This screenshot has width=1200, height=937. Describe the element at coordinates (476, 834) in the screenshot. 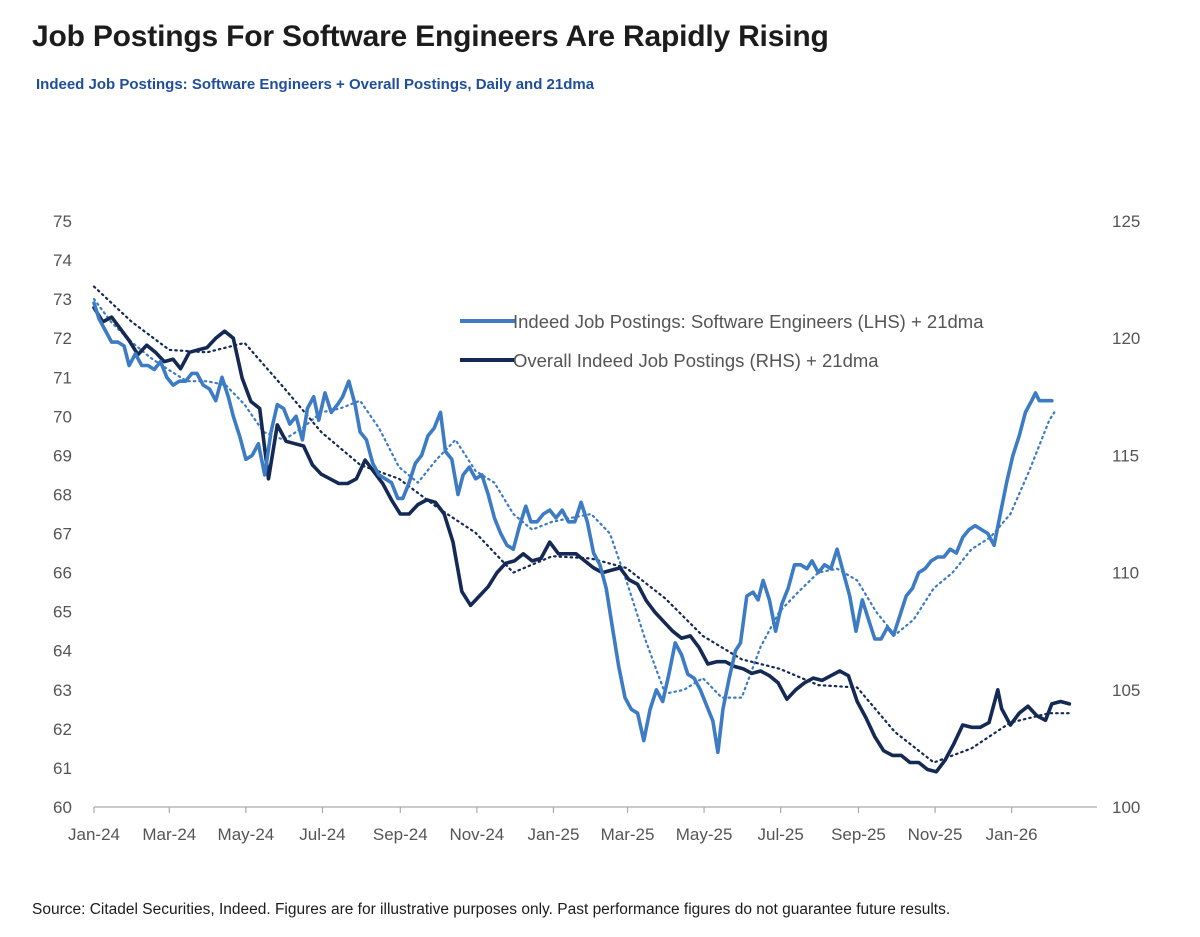

I see `x-tick-label: Nov-24` at that location.